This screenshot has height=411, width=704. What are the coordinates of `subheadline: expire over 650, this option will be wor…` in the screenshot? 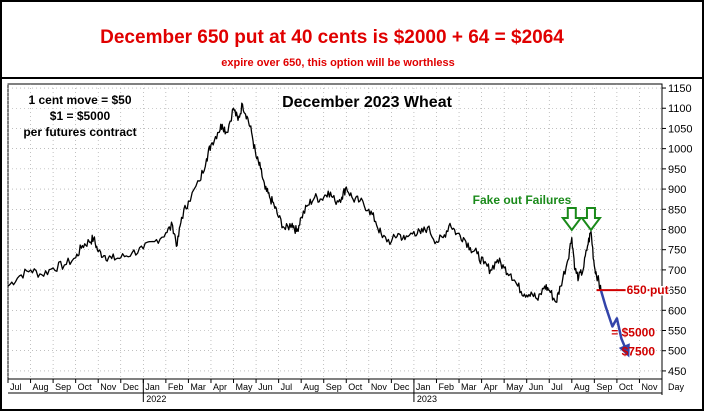 It's located at (338, 63).